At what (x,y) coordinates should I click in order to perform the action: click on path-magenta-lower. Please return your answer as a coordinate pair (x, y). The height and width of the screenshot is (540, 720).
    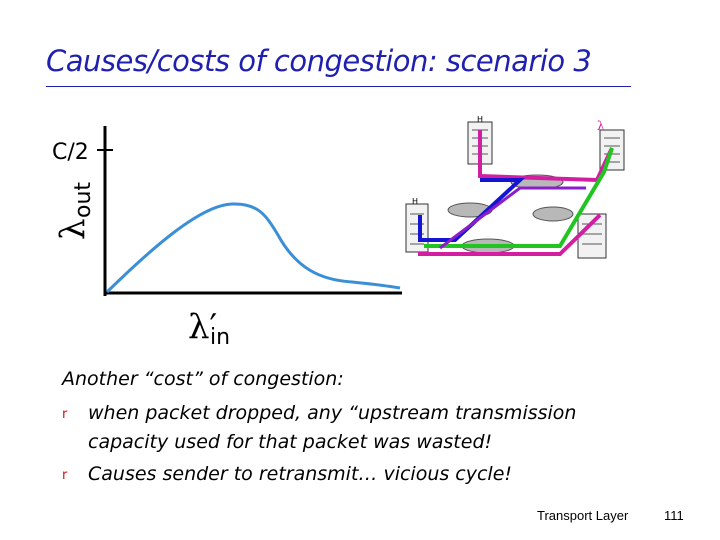
    Looking at the image, I should click on (510, 234).